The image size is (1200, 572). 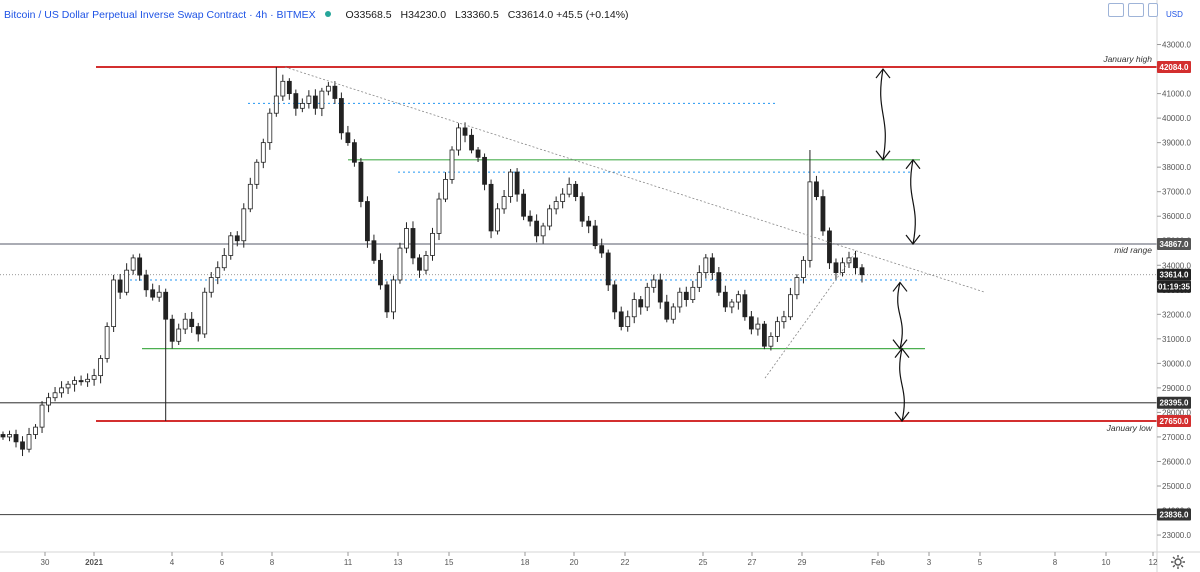 What do you see at coordinates (1136, 10) in the screenshot?
I see `maximize-pane-button` at bounding box center [1136, 10].